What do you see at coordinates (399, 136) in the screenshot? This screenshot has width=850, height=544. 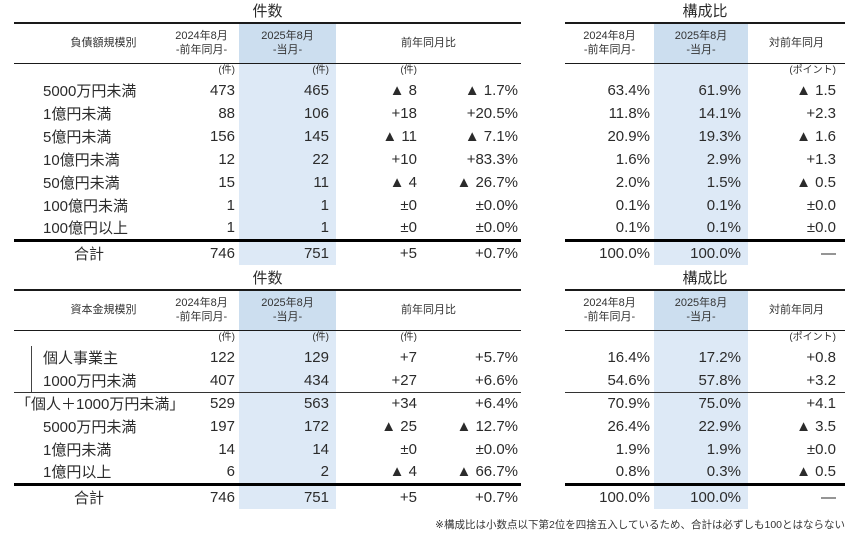 I see `yoy-diff: ▲ 11` at bounding box center [399, 136].